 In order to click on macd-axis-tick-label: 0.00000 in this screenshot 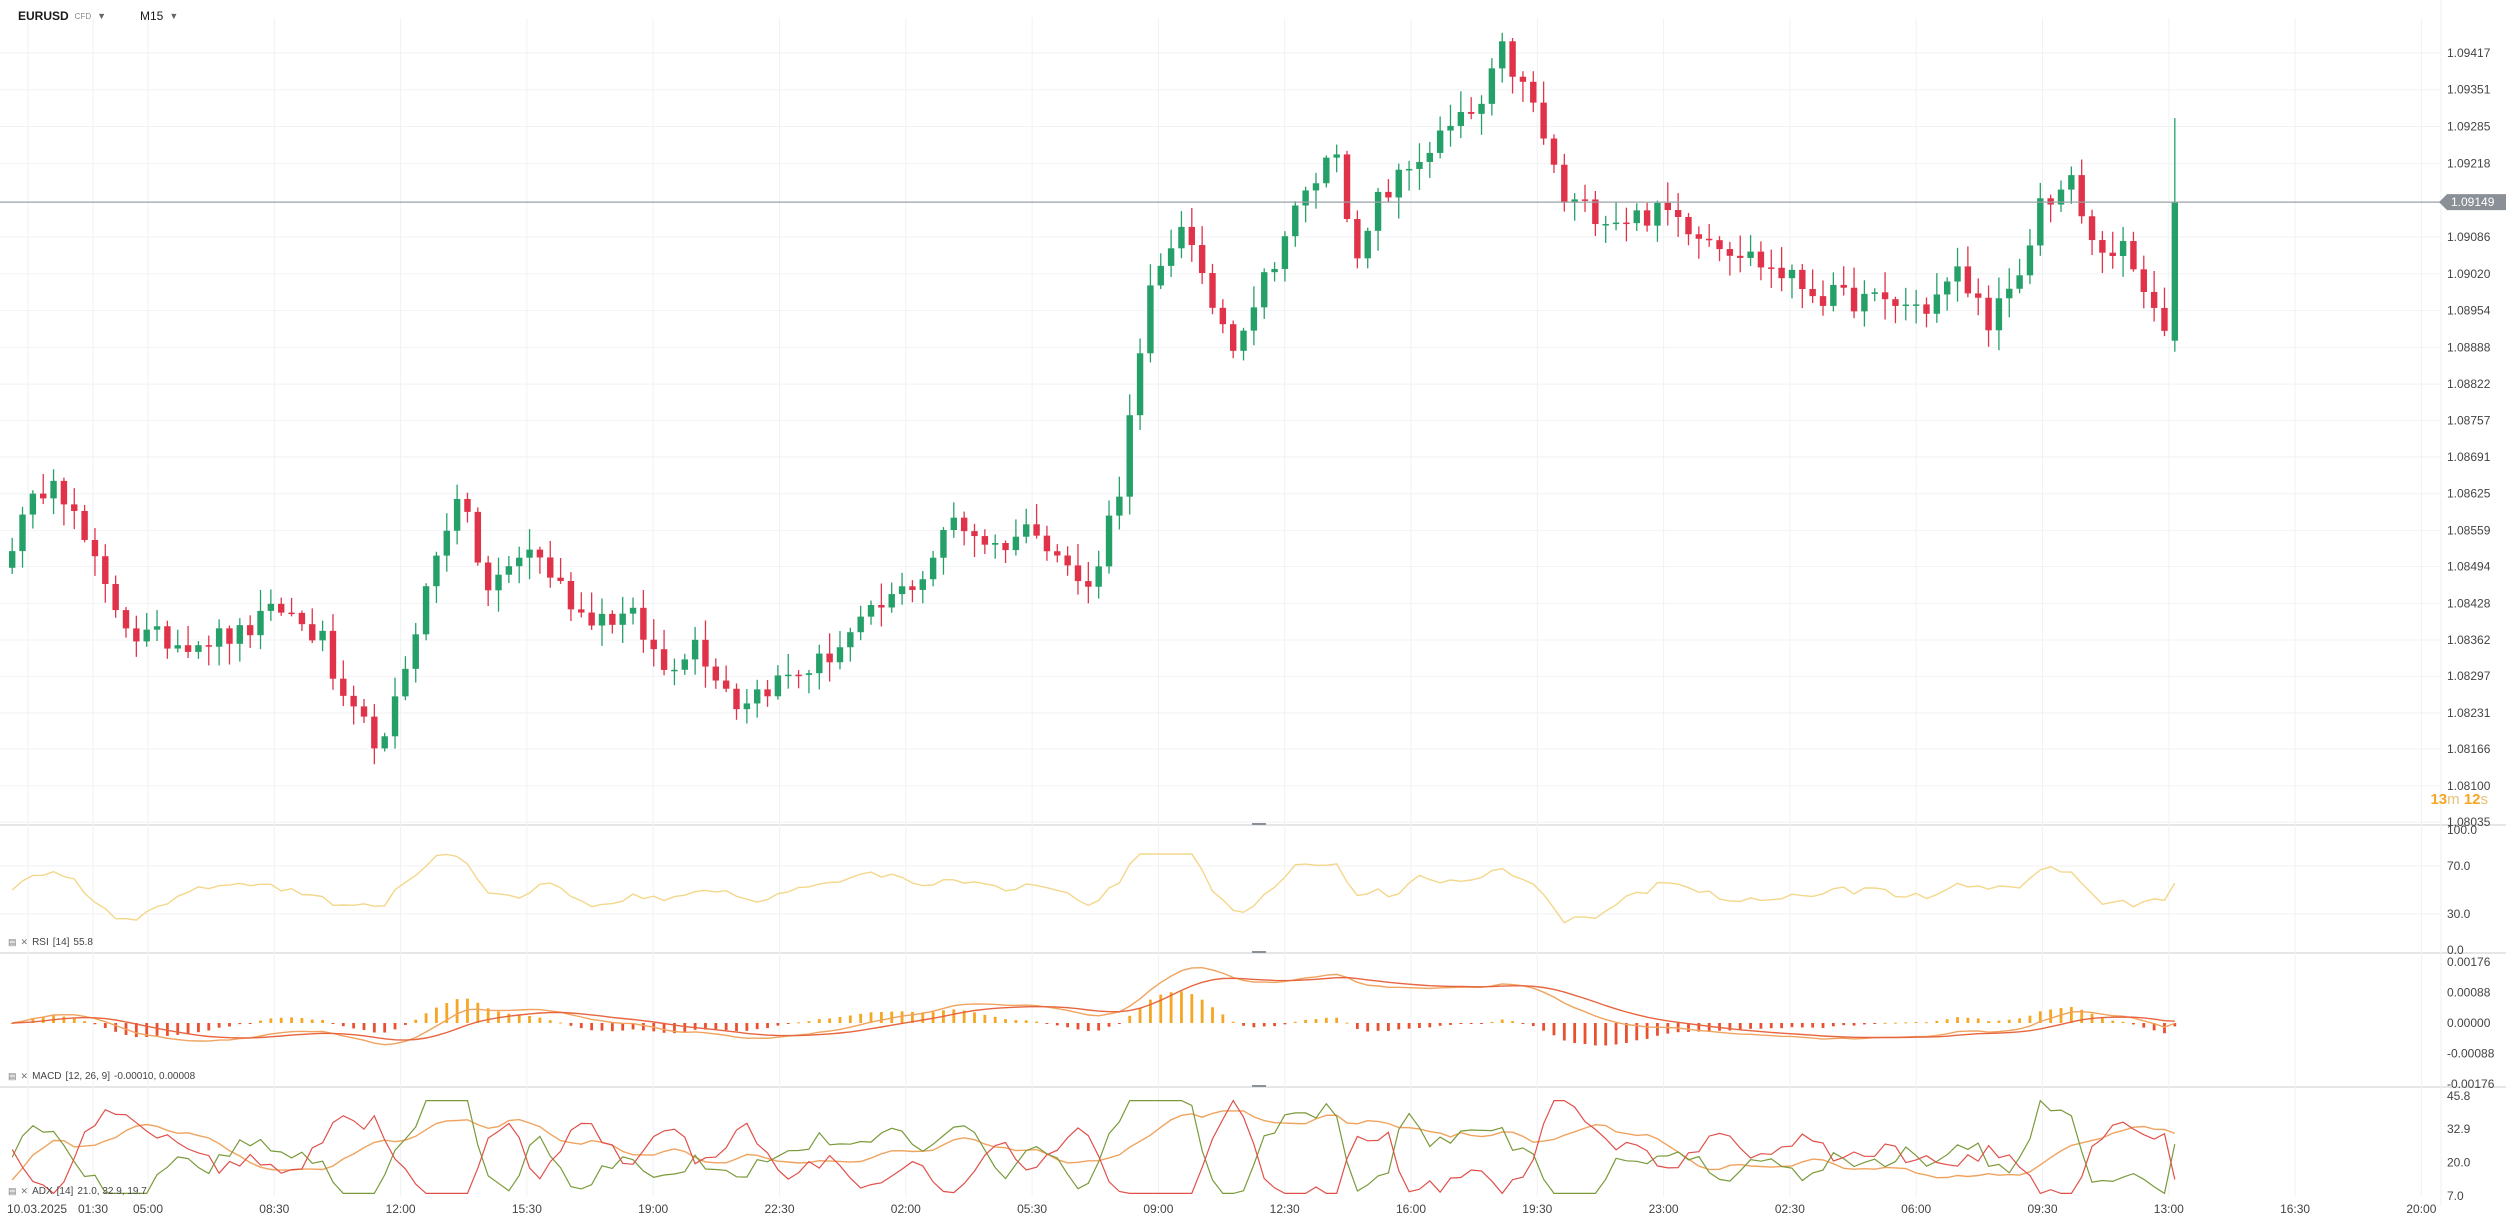, I will do `click(2469, 1023)`.